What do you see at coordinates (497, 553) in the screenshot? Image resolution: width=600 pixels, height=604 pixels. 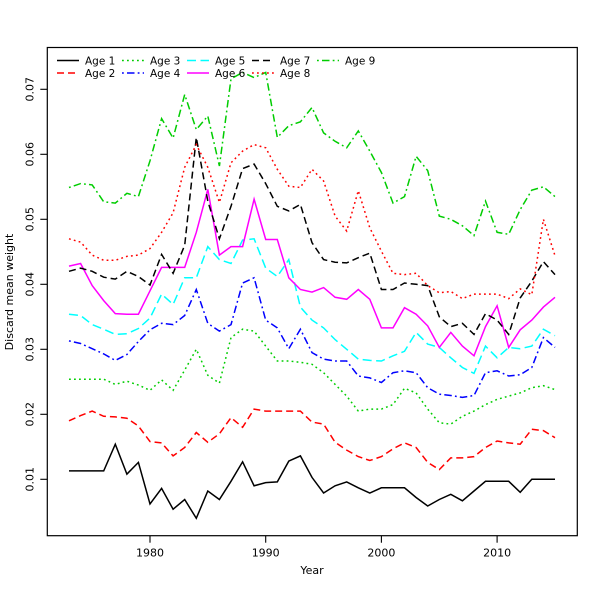 I see `x-tick-label: 2010` at bounding box center [497, 553].